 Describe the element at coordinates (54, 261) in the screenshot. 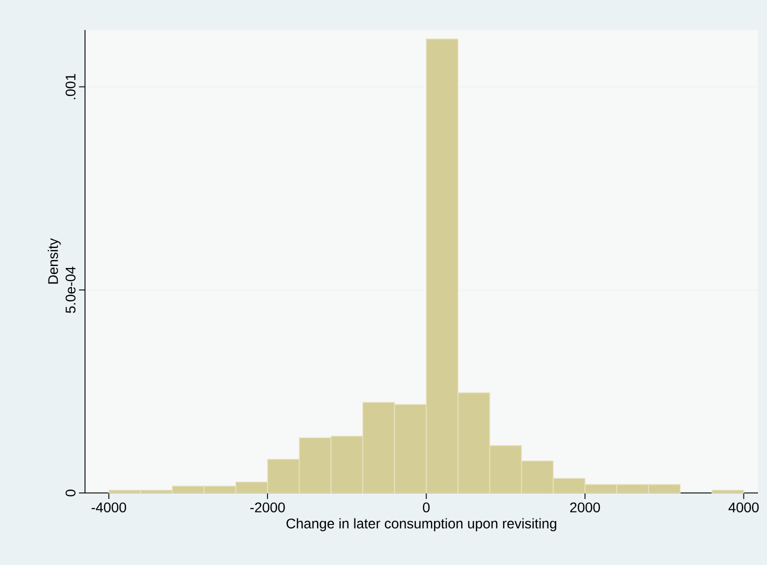

I see `y-axis-title: Density` at that location.